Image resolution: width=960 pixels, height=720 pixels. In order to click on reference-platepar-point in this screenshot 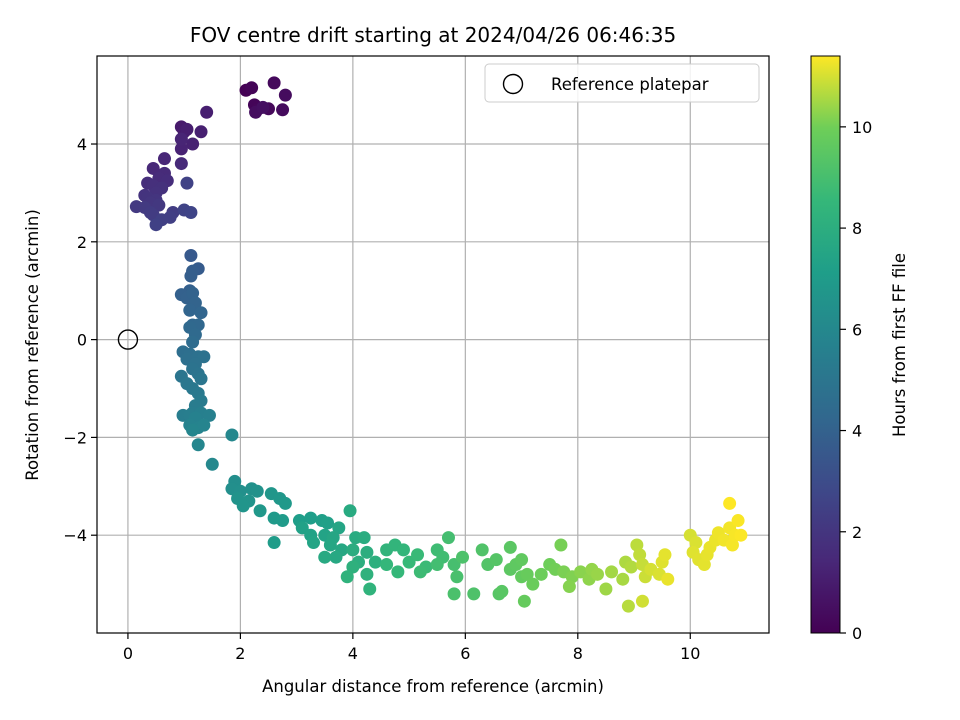, I will do `click(128, 339)`.